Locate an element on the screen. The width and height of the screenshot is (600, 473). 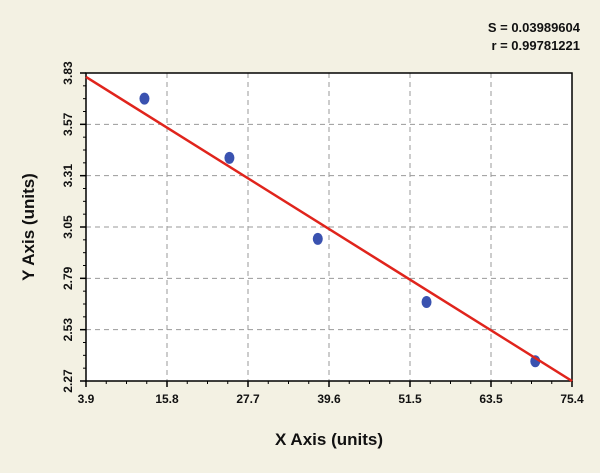
x-tick-label: 63.5 is located at coordinates (491, 399).